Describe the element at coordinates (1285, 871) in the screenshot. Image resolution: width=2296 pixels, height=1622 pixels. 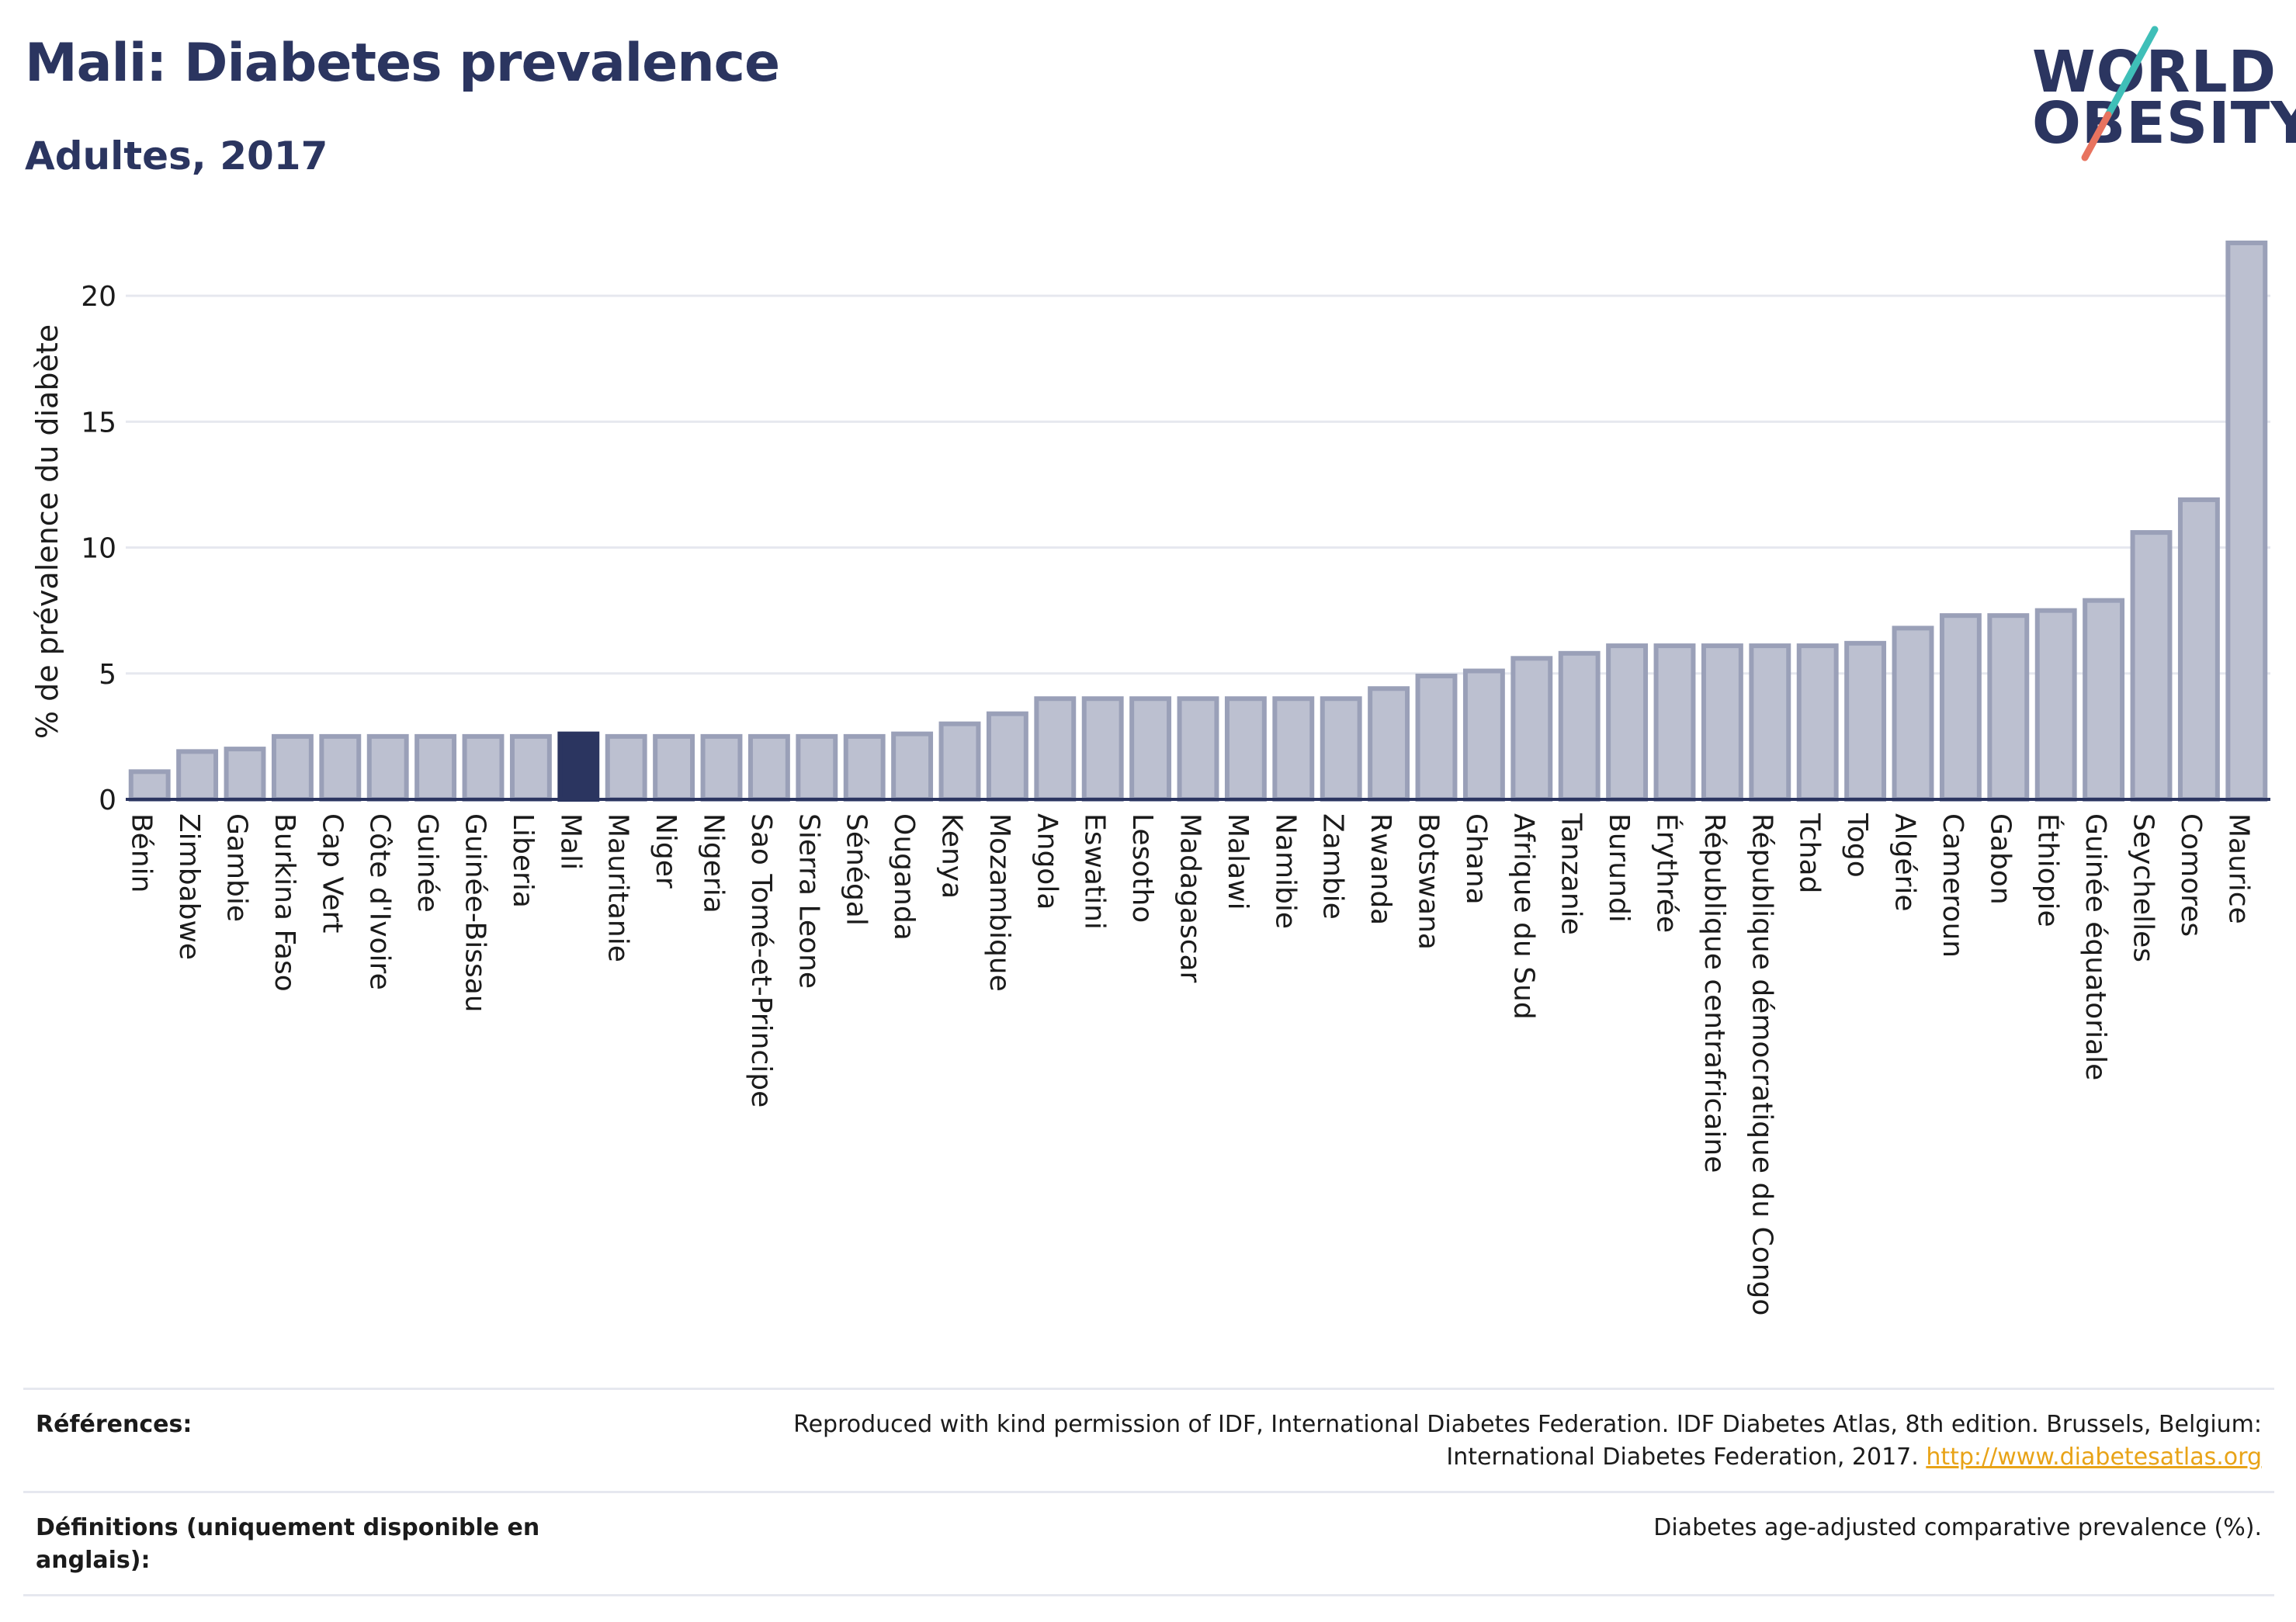
I see `x-tick-label: Namibie` at that location.